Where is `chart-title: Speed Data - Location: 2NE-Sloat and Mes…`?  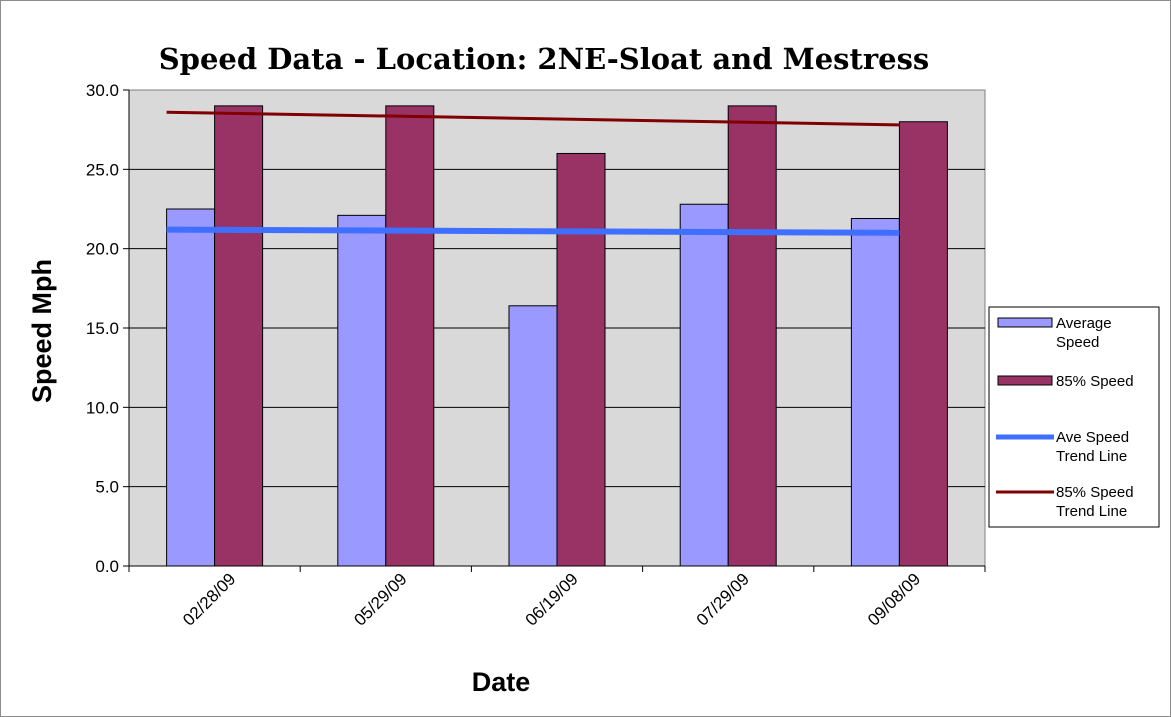
chart-title: Speed Data - Location: 2NE-Sloat and Mes… is located at coordinates (544, 59).